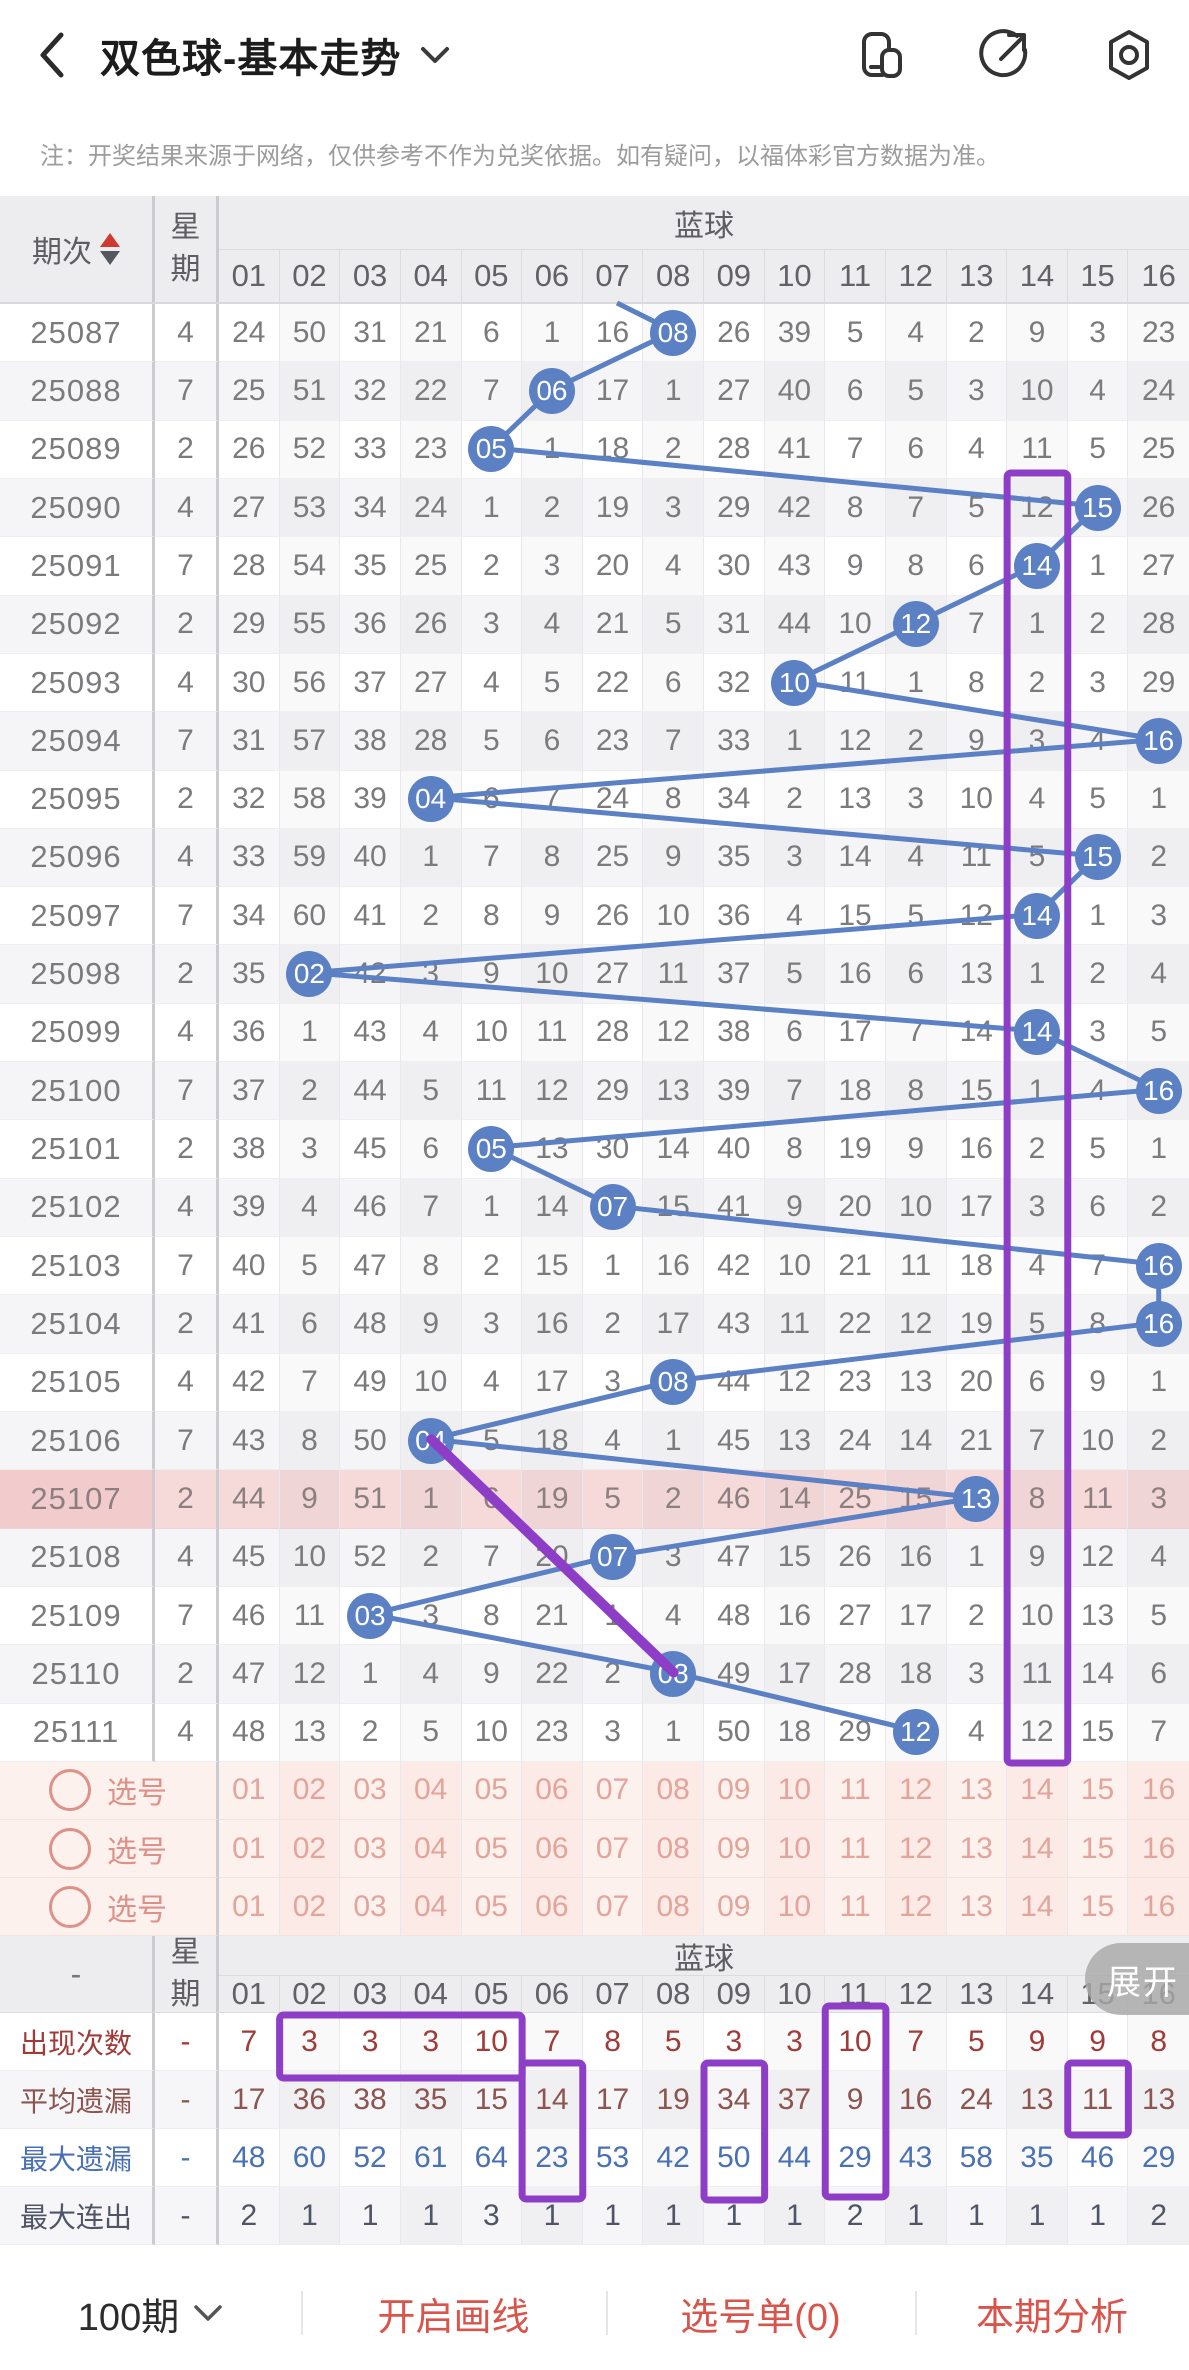 This screenshot has width=1189, height=2370. Describe the element at coordinates (150, 2313) in the screenshot. I see `toolbar-item-1: 100期` at that location.